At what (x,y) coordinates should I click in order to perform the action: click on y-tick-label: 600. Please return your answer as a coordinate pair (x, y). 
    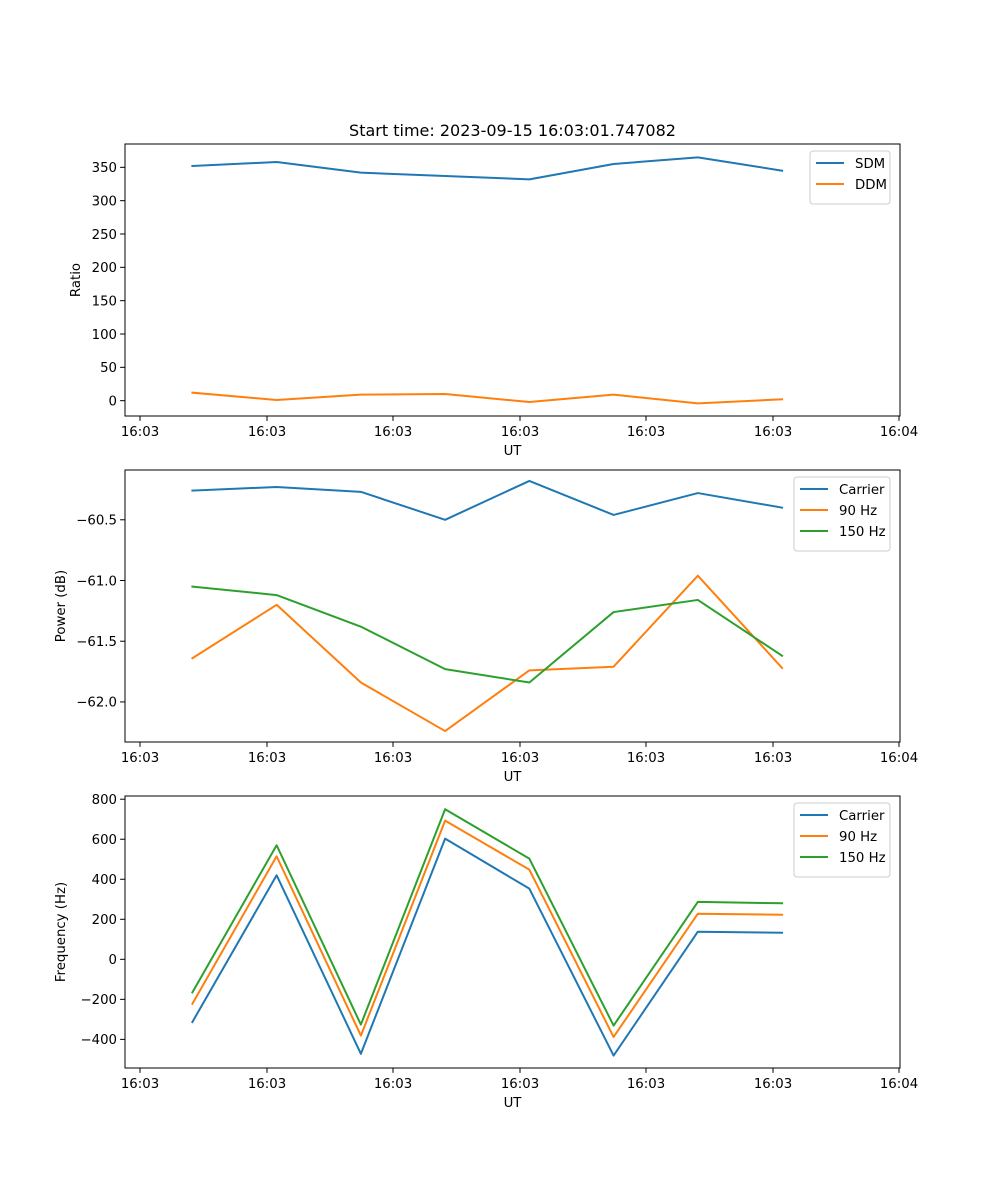
    Looking at the image, I should click on (104, 840).